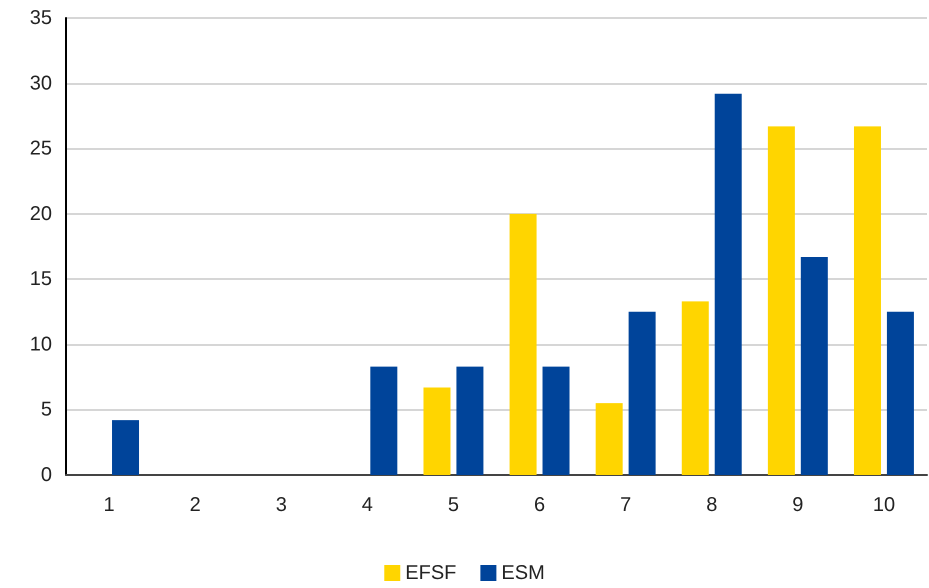  Describe the element at coordinates (195, 505) in the screenshot. I see `x-tick-label: 2` at that location.